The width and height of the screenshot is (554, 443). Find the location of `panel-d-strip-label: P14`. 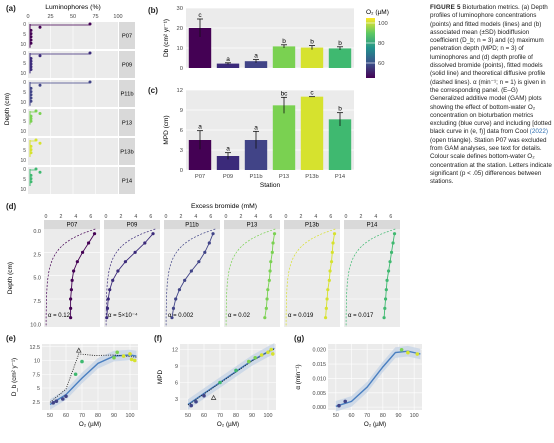

panel-d-strip-label: P14 is located at coordinates (372, 226).